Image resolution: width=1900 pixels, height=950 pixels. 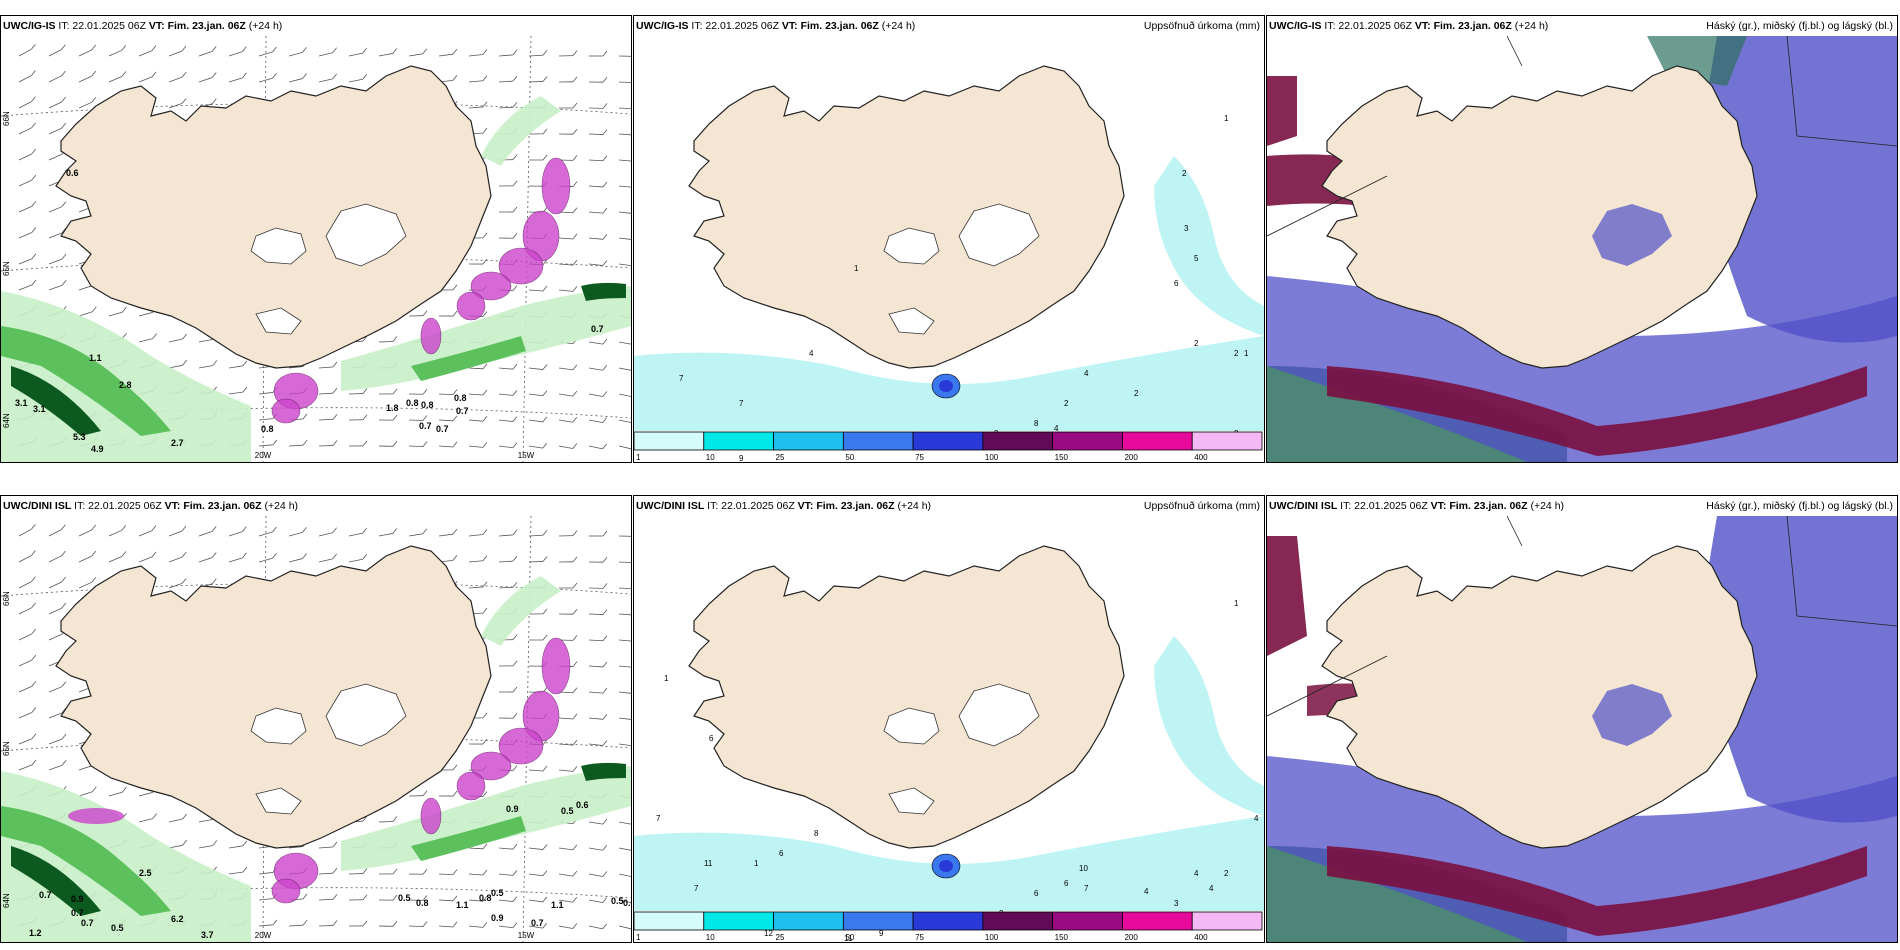 I want to click on colorbar-swatch, so click(x=1157, y=441).